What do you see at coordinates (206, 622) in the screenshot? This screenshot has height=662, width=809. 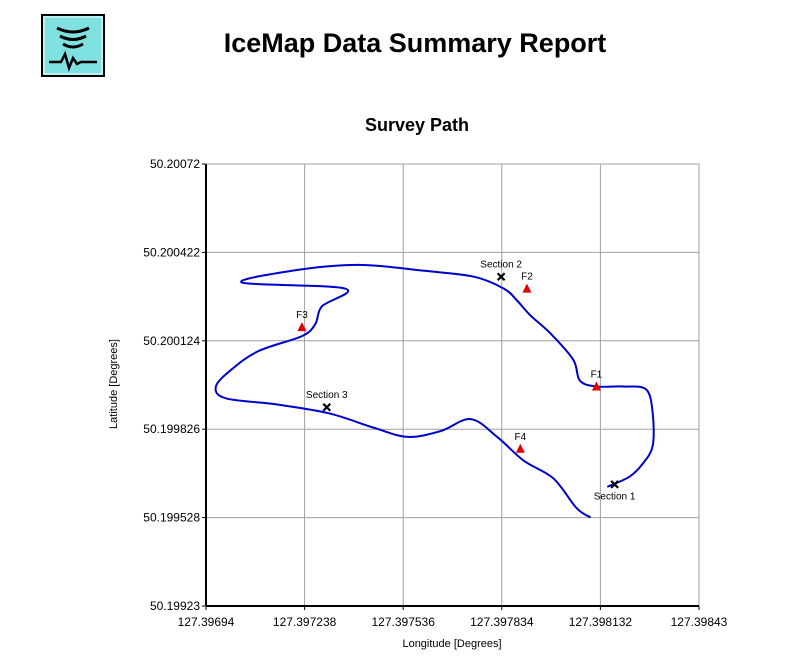 I see `x-tick-label: 127.39694` at bounding box center [206, 622].